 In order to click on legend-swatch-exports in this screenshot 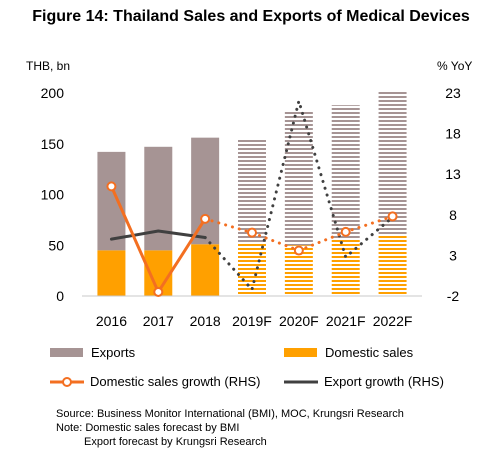, I will do `click(66, 352)`.